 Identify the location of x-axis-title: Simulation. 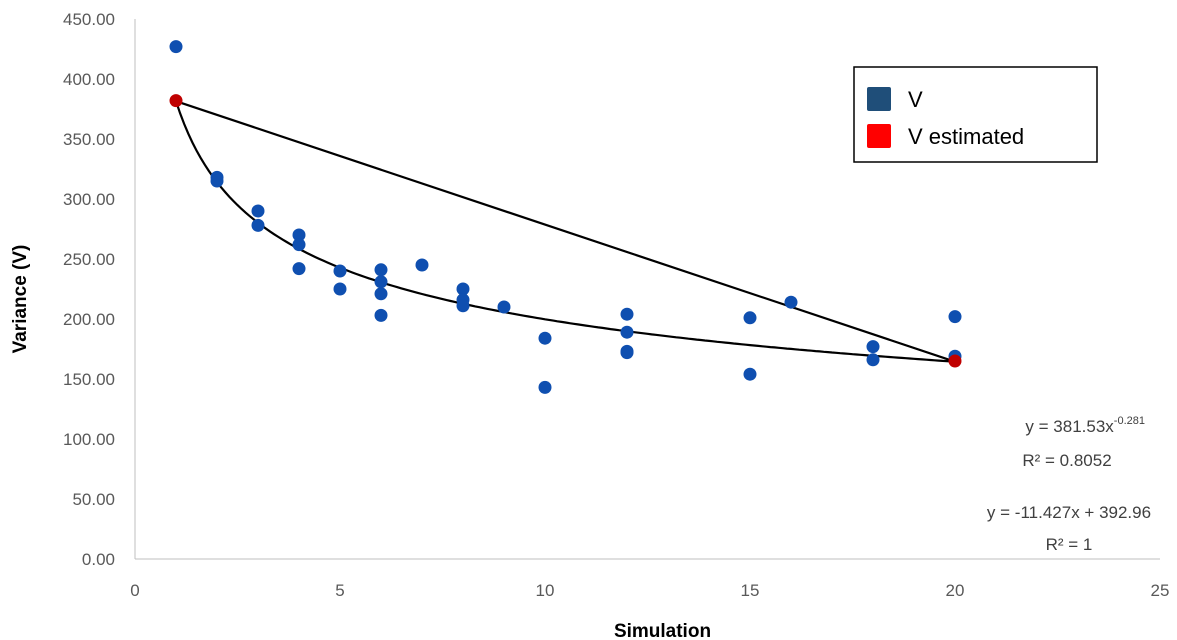
(662, 630).